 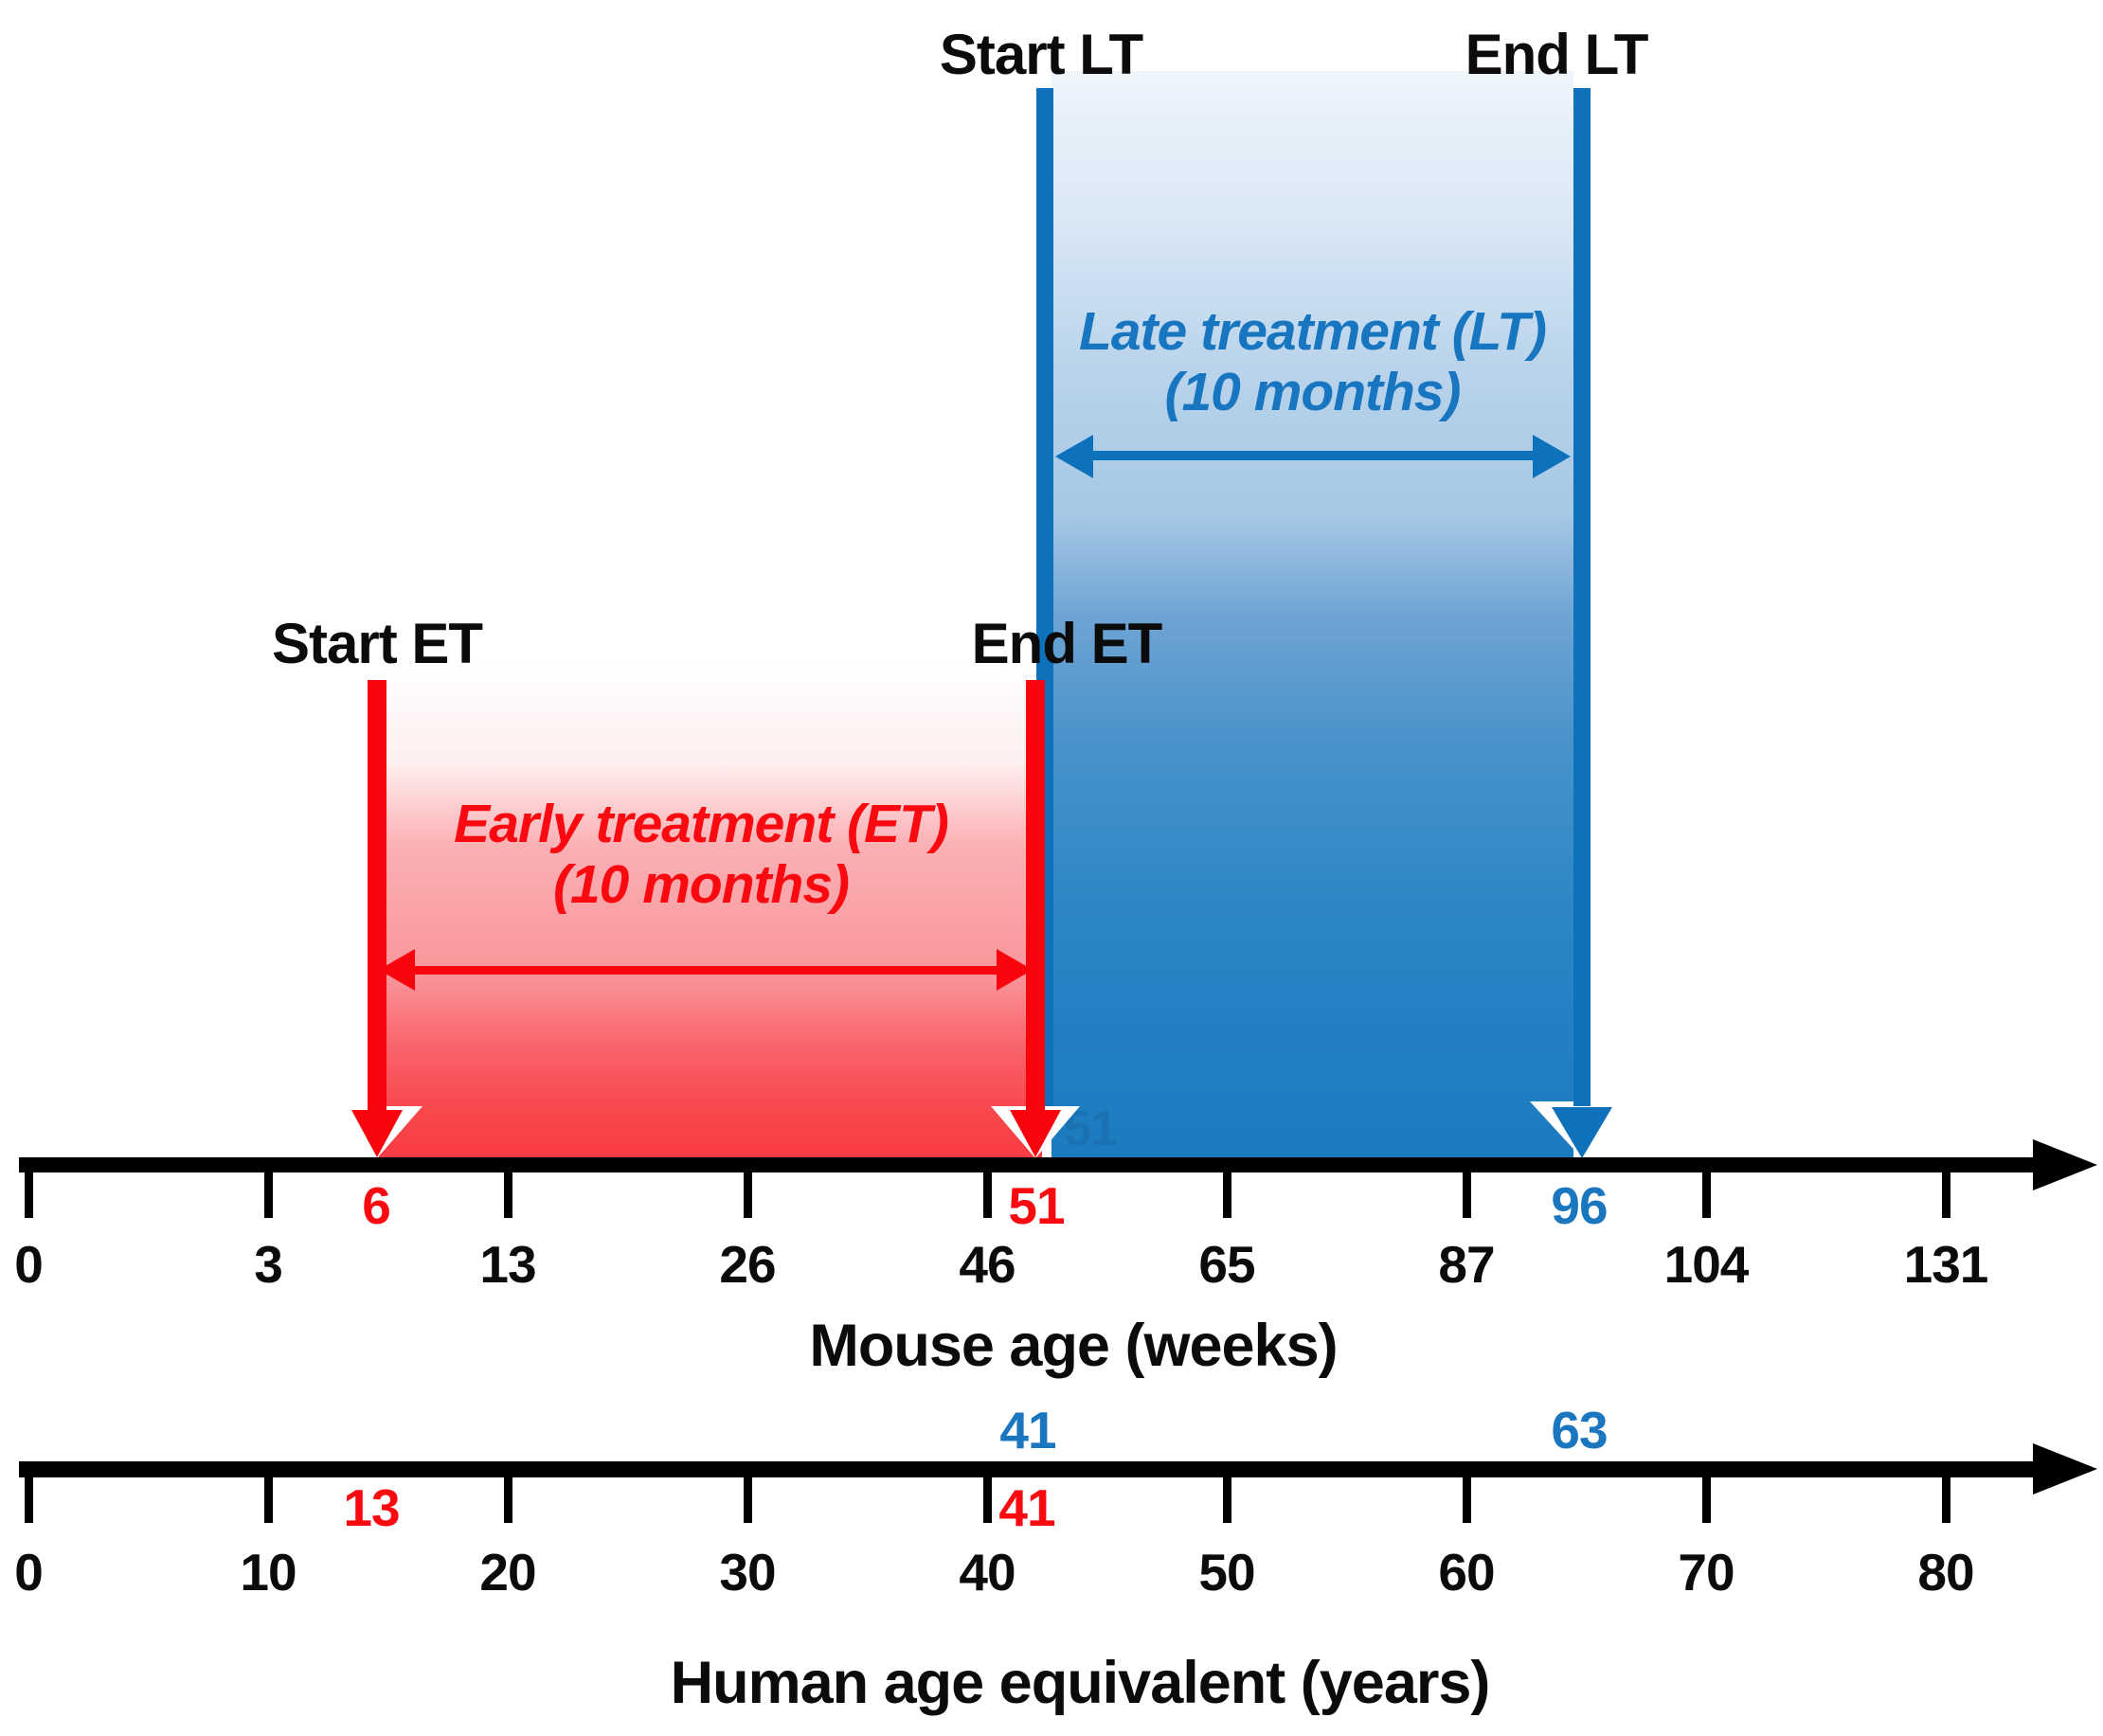 What do you see at coordinates (371, 1507) in the screenshot?
I see `human-marker-start-et: 13` at bounding box center [371, 1507].